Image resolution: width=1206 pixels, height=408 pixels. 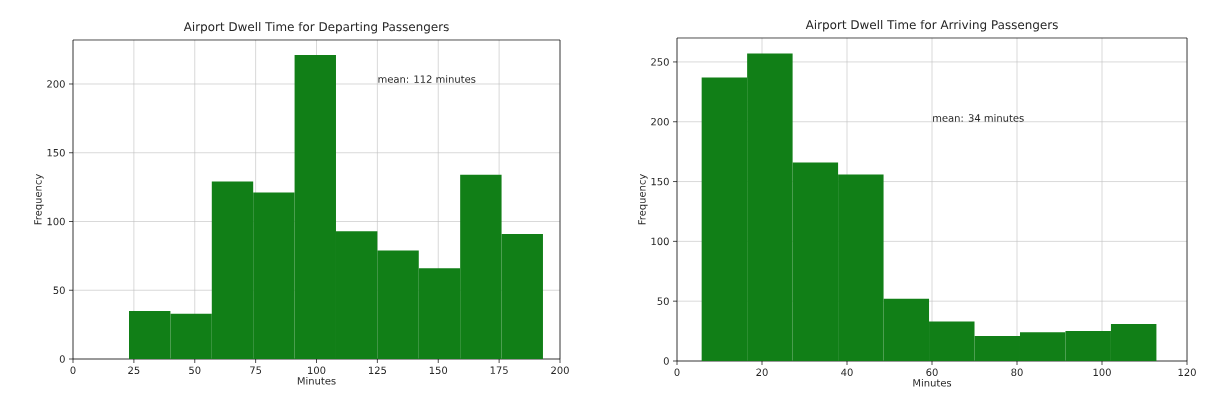 I want to click on x-tick-label: 60, so click(x=932, y=372).